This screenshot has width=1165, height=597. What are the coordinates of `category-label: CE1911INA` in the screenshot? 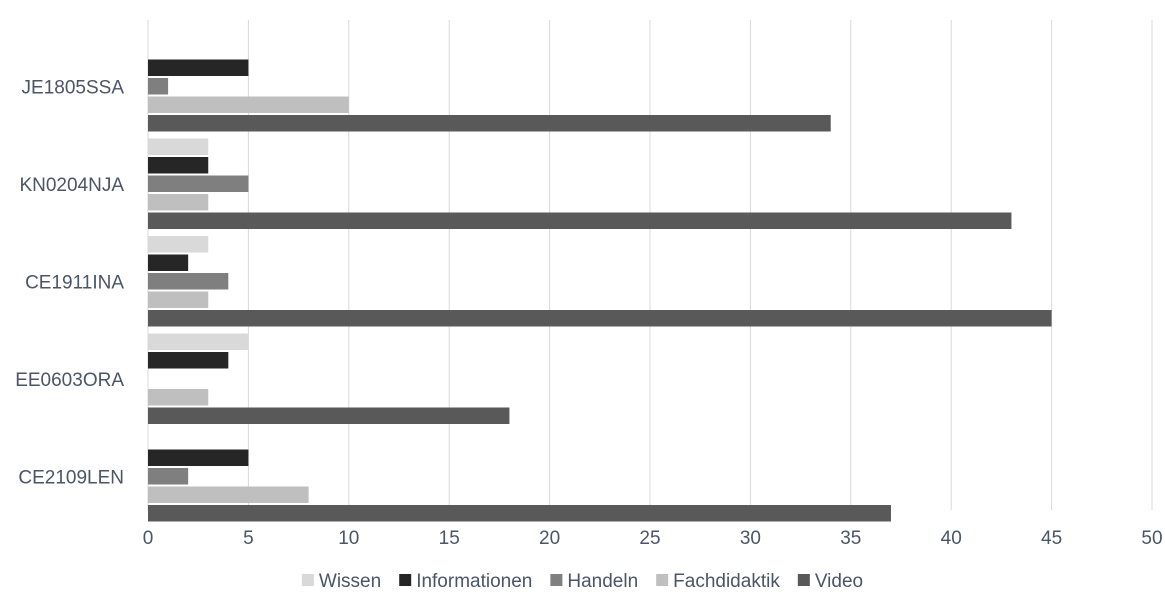 It's located at (74, 282).